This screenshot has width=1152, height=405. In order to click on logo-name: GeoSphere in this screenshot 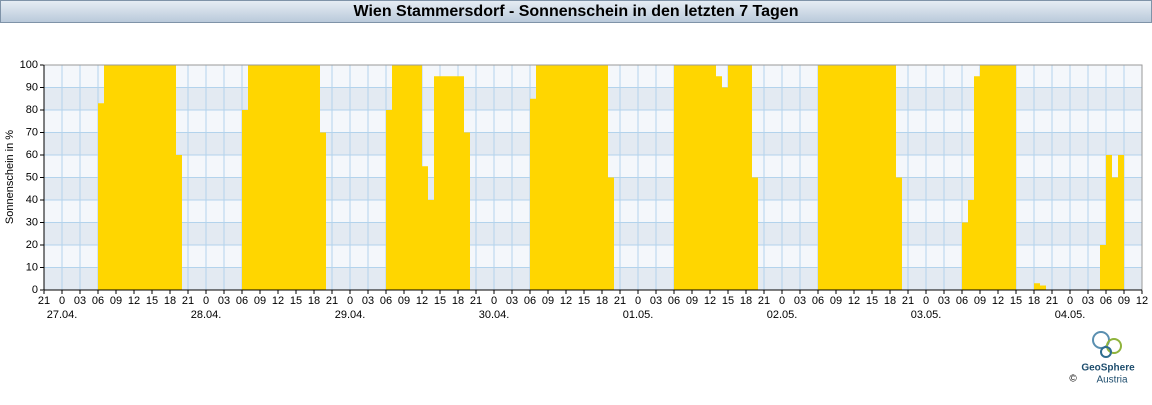, I will do `click(1108, 368)`.